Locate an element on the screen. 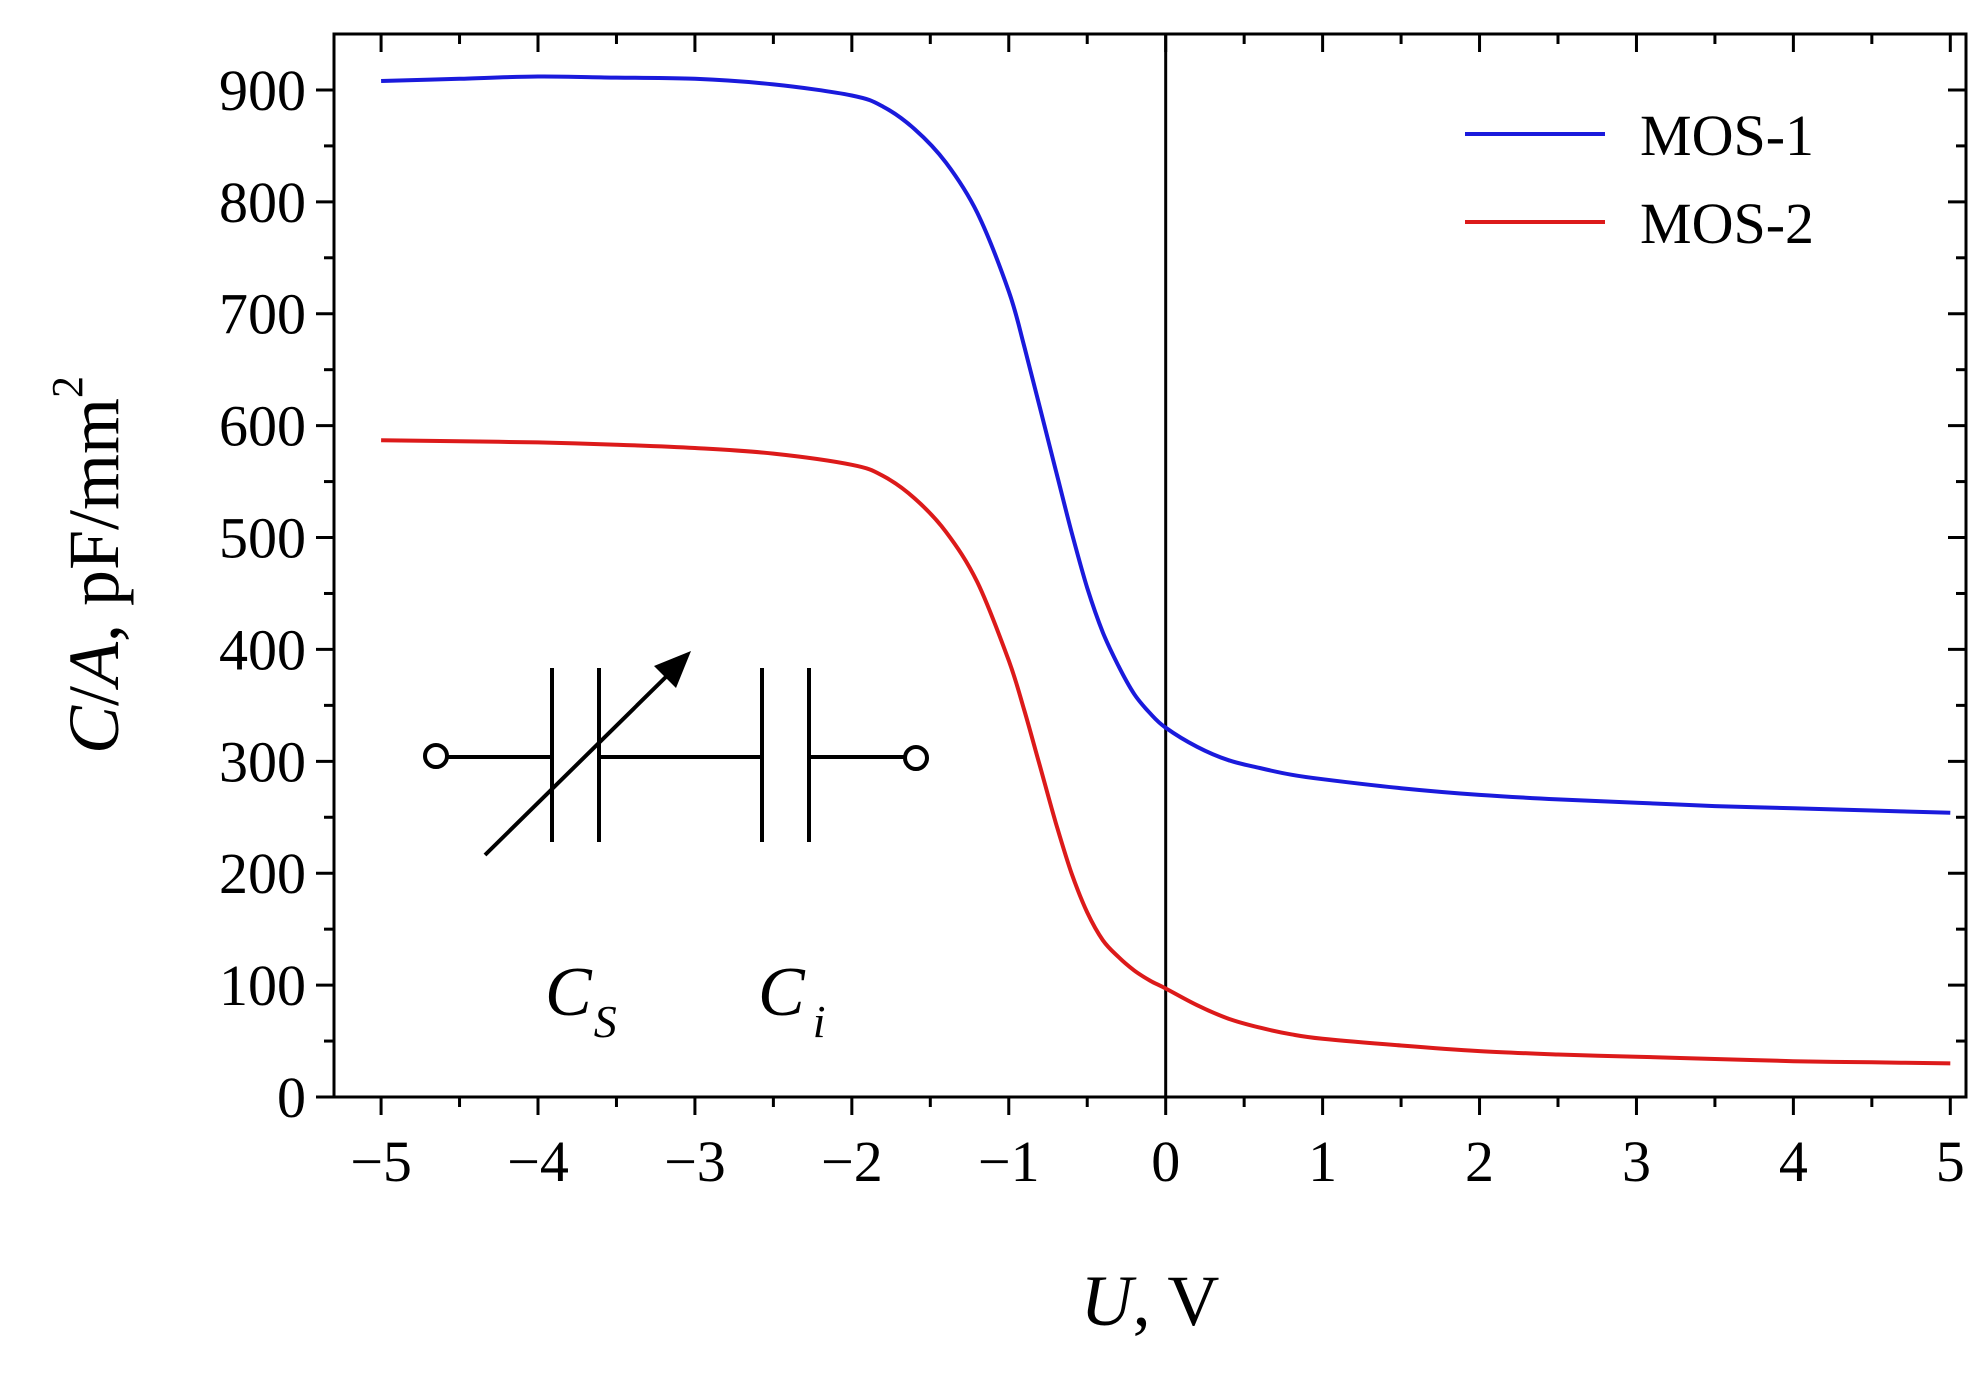 This screenshot has width=1984, height=1377. x-tick-label: −1 is located at coordinates (1009, 1161).